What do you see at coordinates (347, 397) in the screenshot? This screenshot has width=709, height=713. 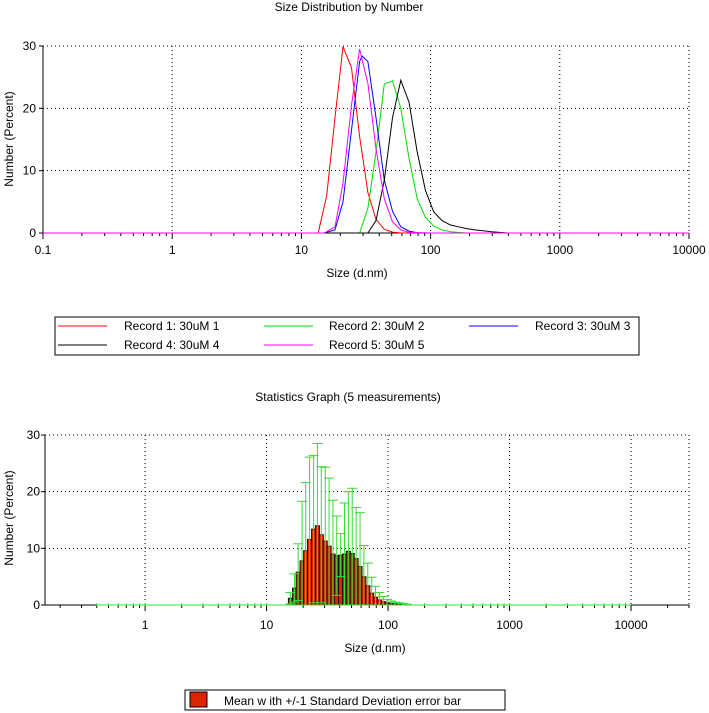 I see `chart2-title: Statistics Graph (5 measurements)` at bounding box center [347, 397].